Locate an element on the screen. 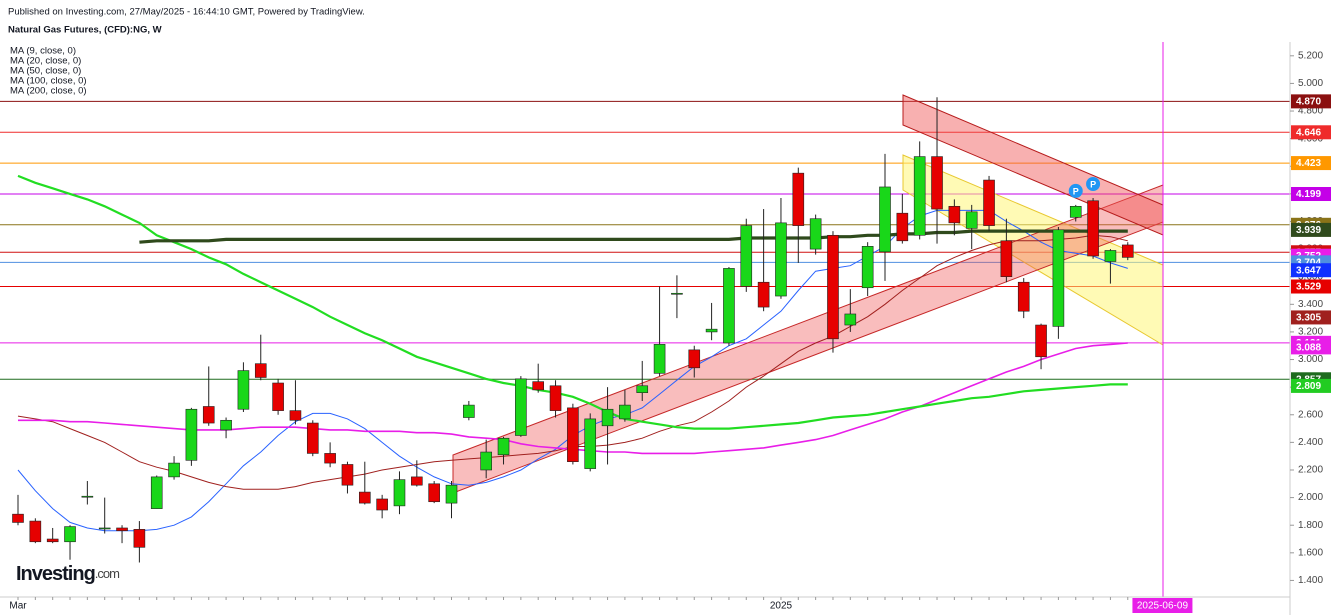 The image size is (1332, 615). legend-entry: MA (9, close, 0) is located at coordinates (43, 51).